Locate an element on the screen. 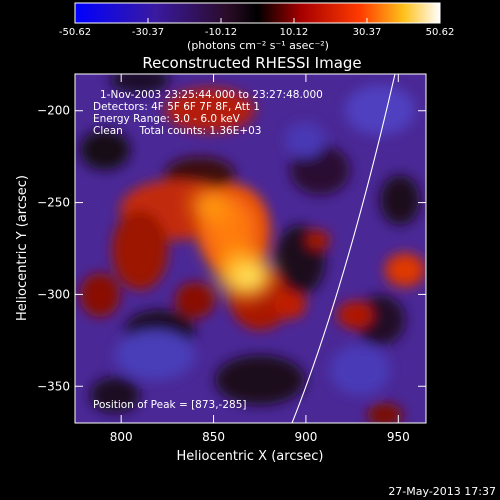 The image size is (500, 500). colorbar-tick-label: -50.62 is located at coordinates (75, 32).